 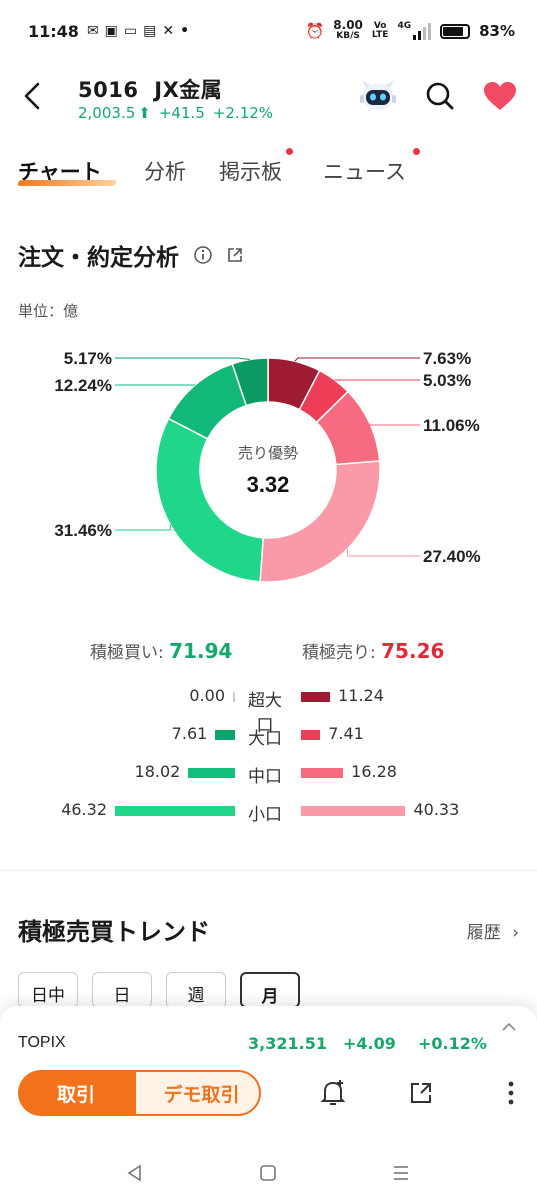 I want to click on breakdown-row: 0.00 超大口 11.24, so click(x=268, y=709).